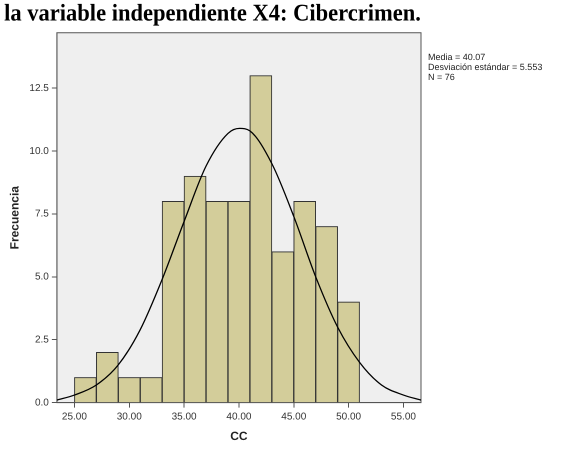  Describe the element at coordinates (212, 13) in the screenshot. I see `chart-title: la variable independiente X4: Cibercrimen.` at that location.